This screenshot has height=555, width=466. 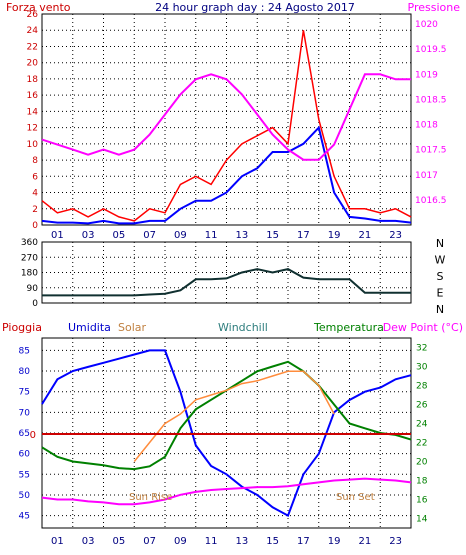 I want to click on y-tick-label: 0, so click(x=35, y=226).